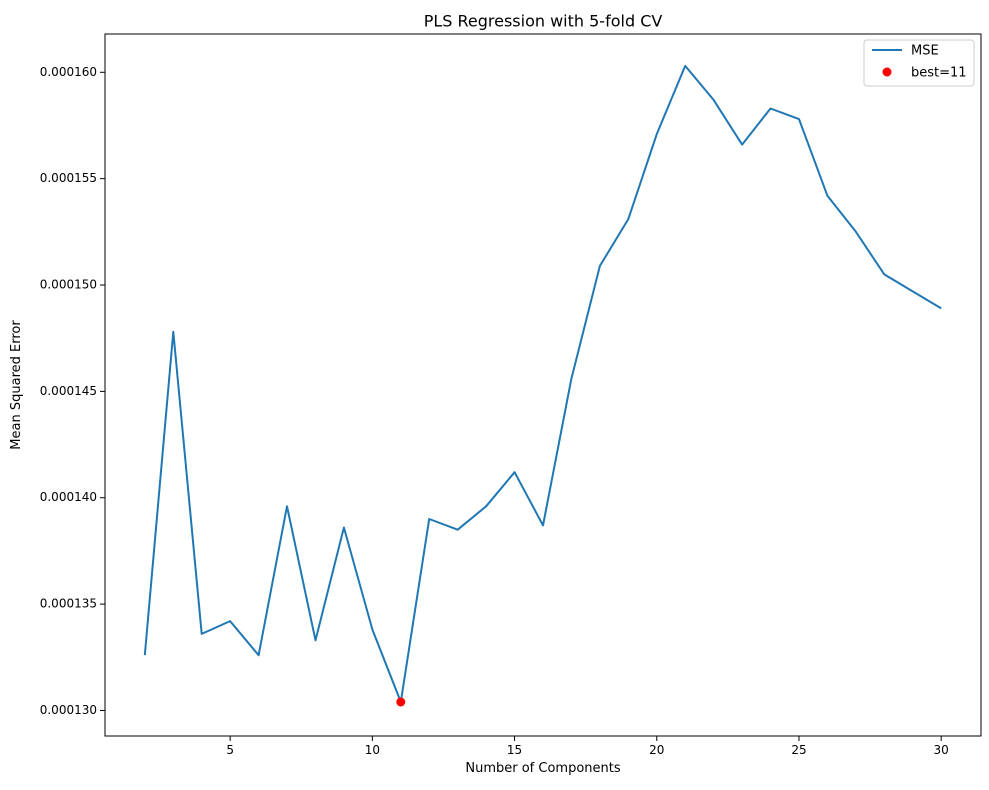 The height and width of the screenshot is (790, 989). I want to click on y-tick-label: 0.000160, so click(68, 72).